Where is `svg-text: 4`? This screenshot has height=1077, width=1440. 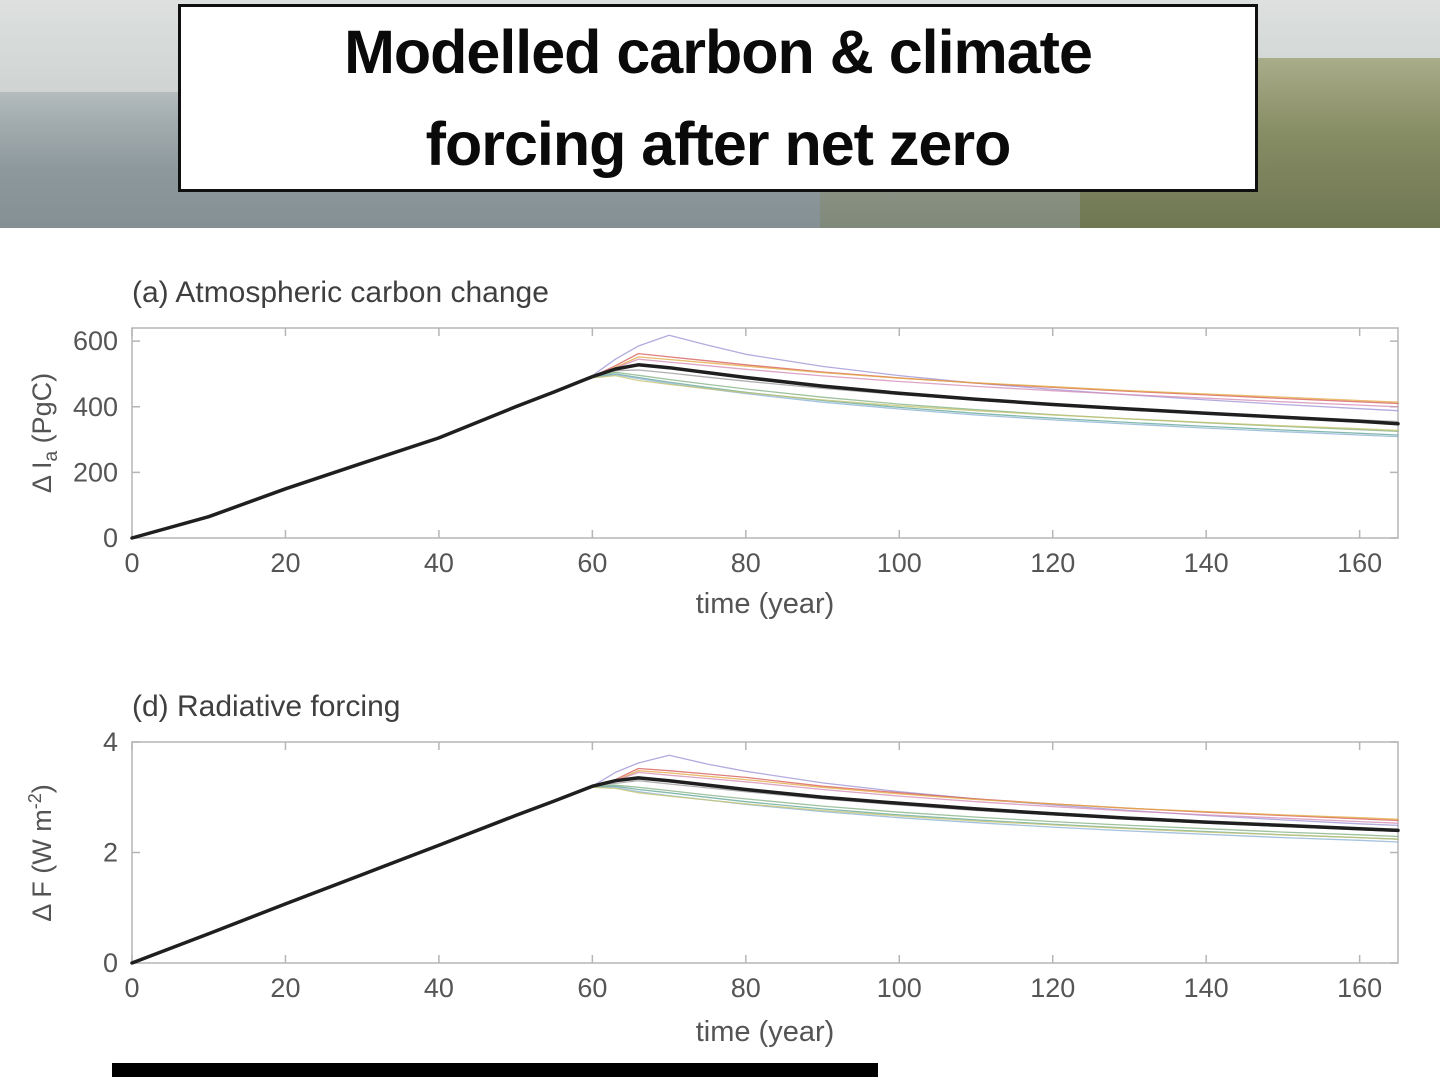
svg-text: 4 is located at coordinates (110, 742).